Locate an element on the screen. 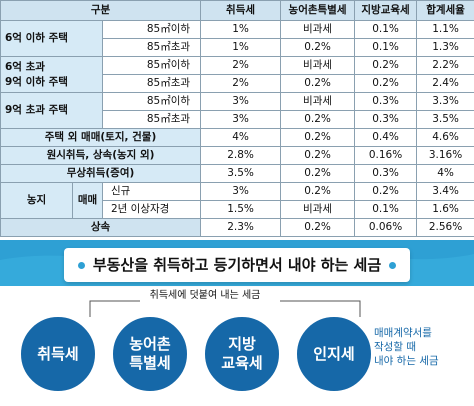 The height and width of the screenshot is (406, 474). table-row: 원시취득, 상속(농지 외) 2.8% 0.2% 0.16% 3.16% is located at coordinates (237, 155).